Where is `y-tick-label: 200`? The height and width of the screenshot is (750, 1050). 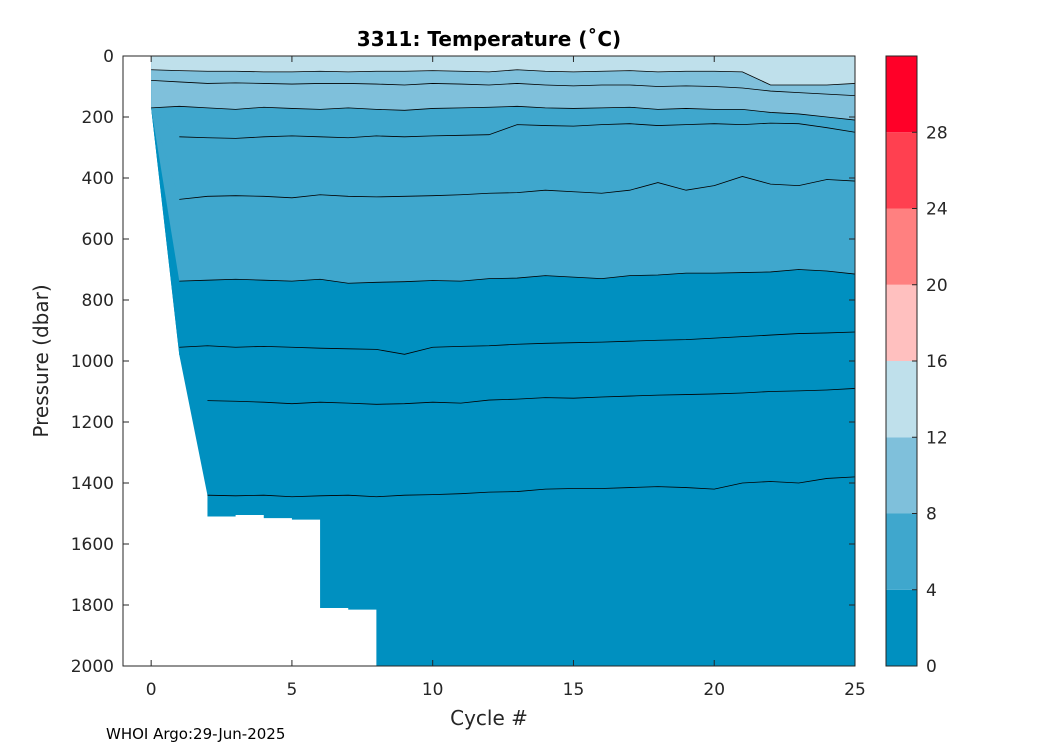
y-tick-label: 200 is located at coordinates (98, 118).